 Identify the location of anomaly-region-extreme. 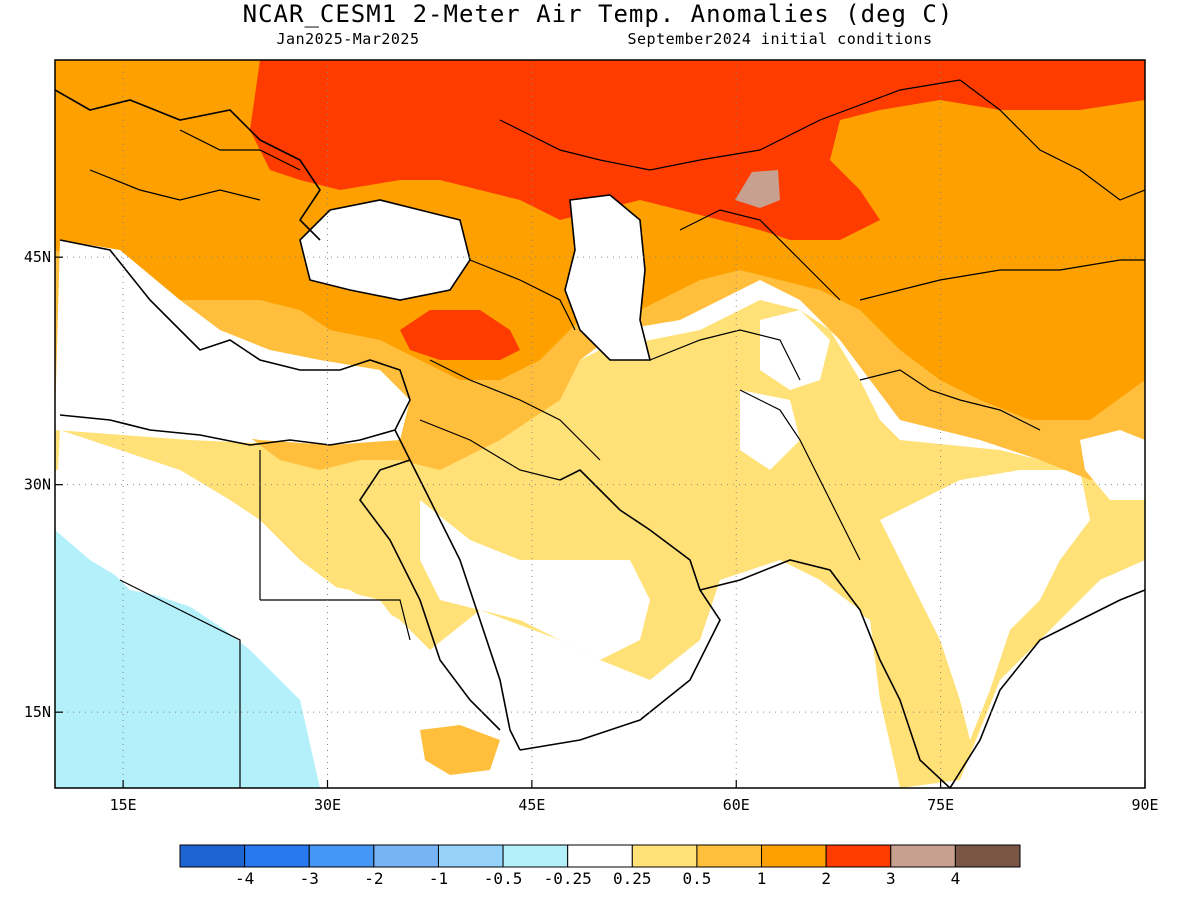
(757, 189).